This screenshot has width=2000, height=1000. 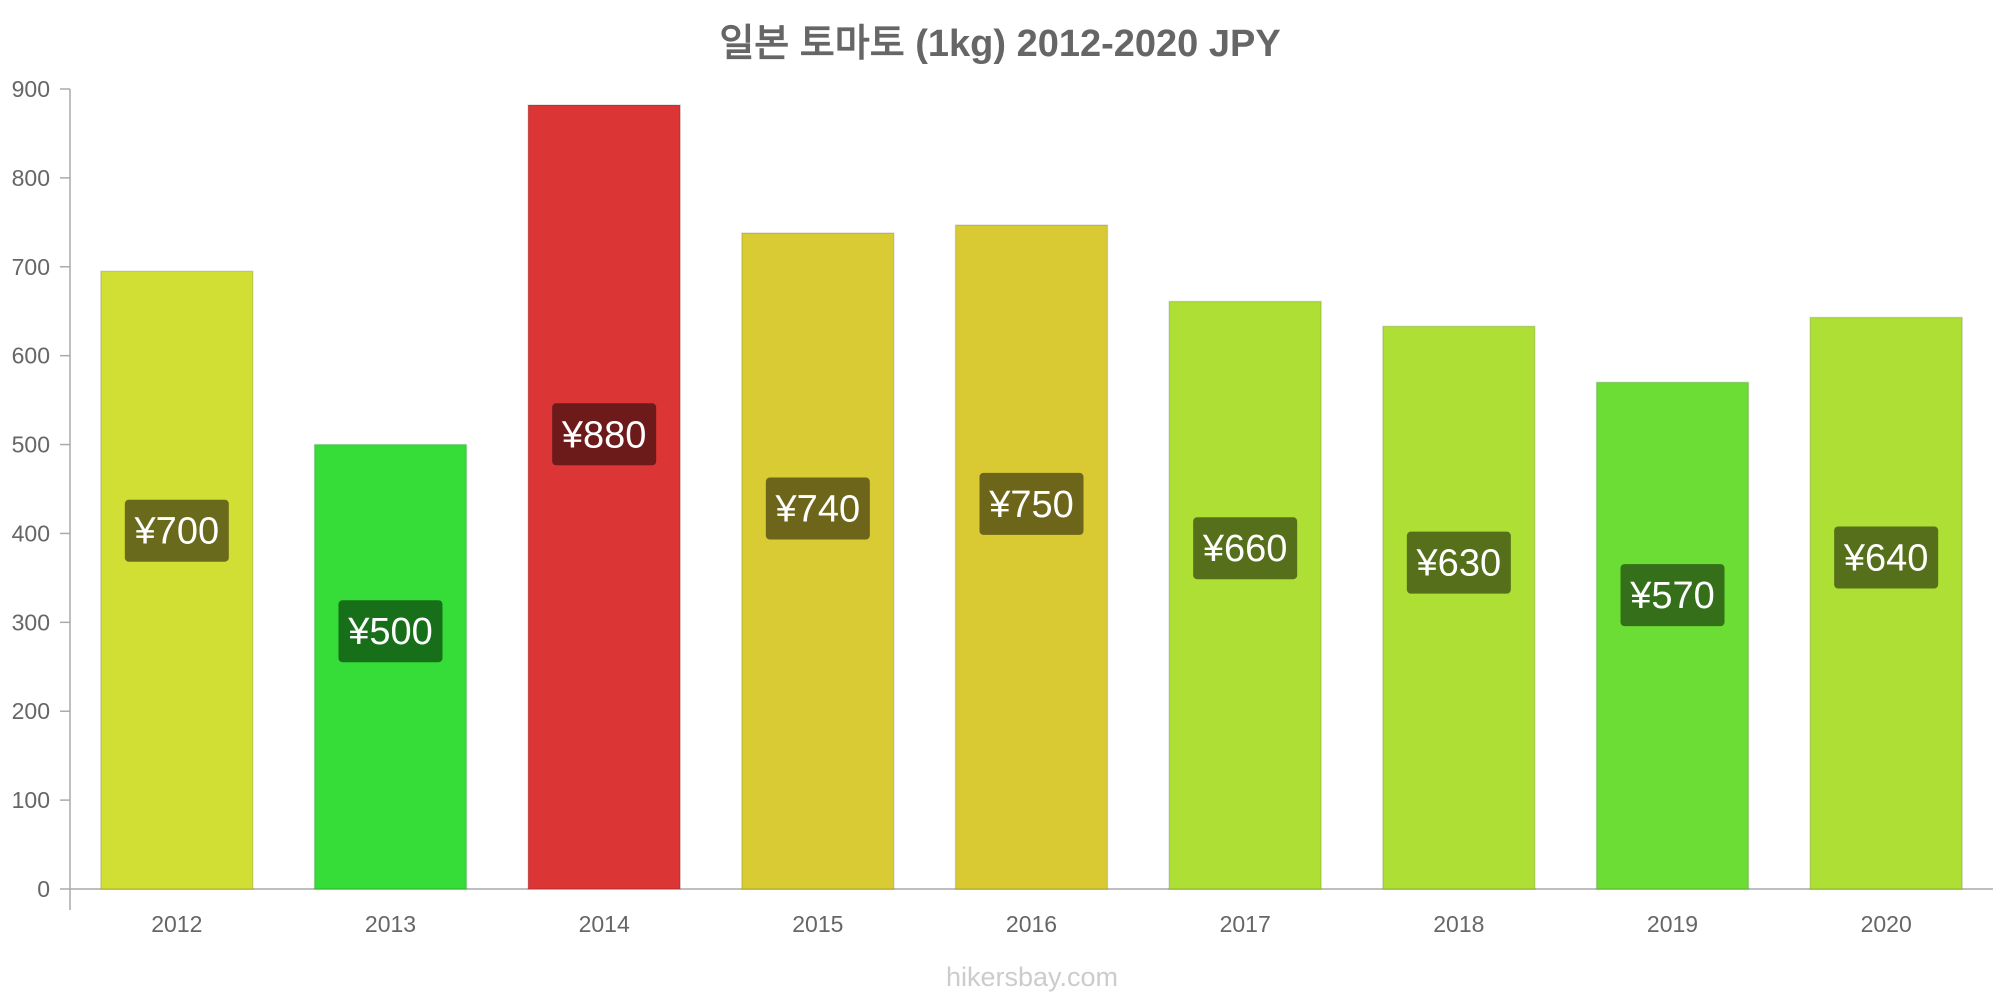 I want to click on data-label-2015: ¥740, so click(x=818, y=510).